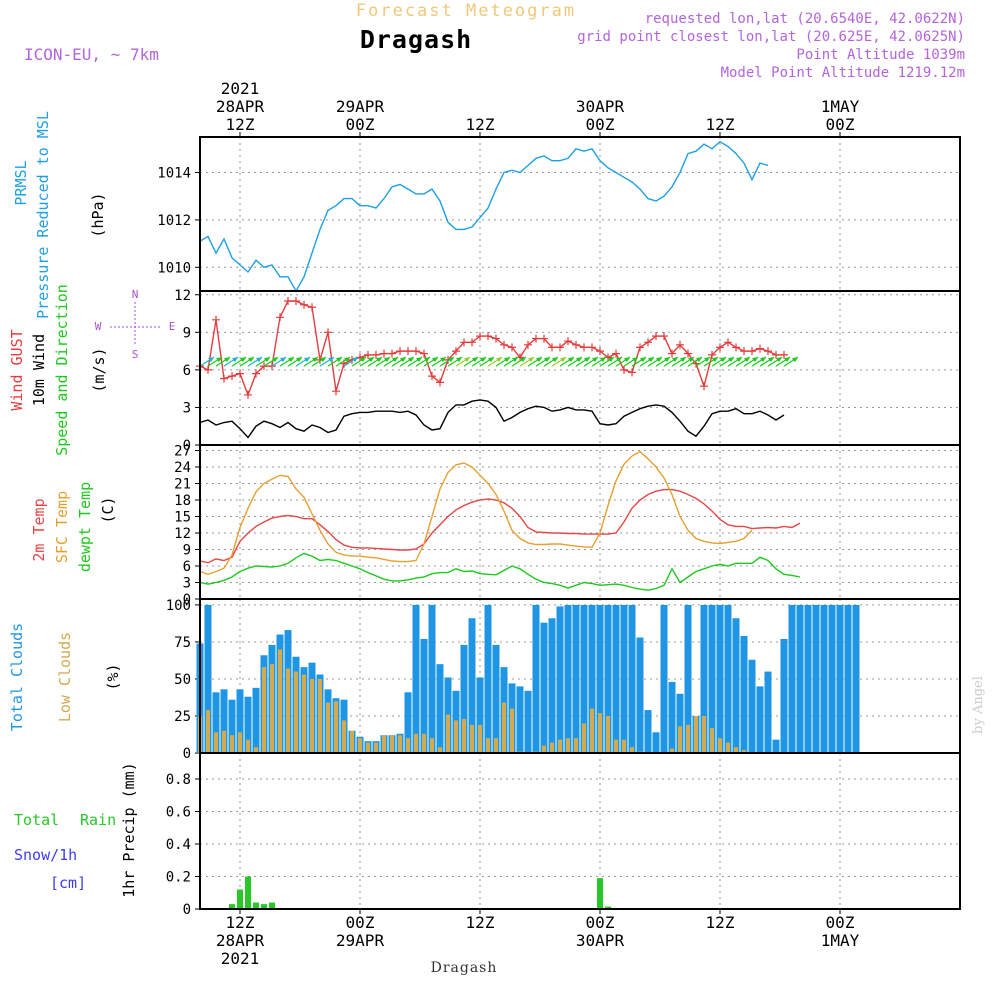 The image size is (1000, 1000). What do you see at coordinates (720, 922) in the screenshot?
I see `bottom-time-label: 12Z` at bounding box center [720, 922].